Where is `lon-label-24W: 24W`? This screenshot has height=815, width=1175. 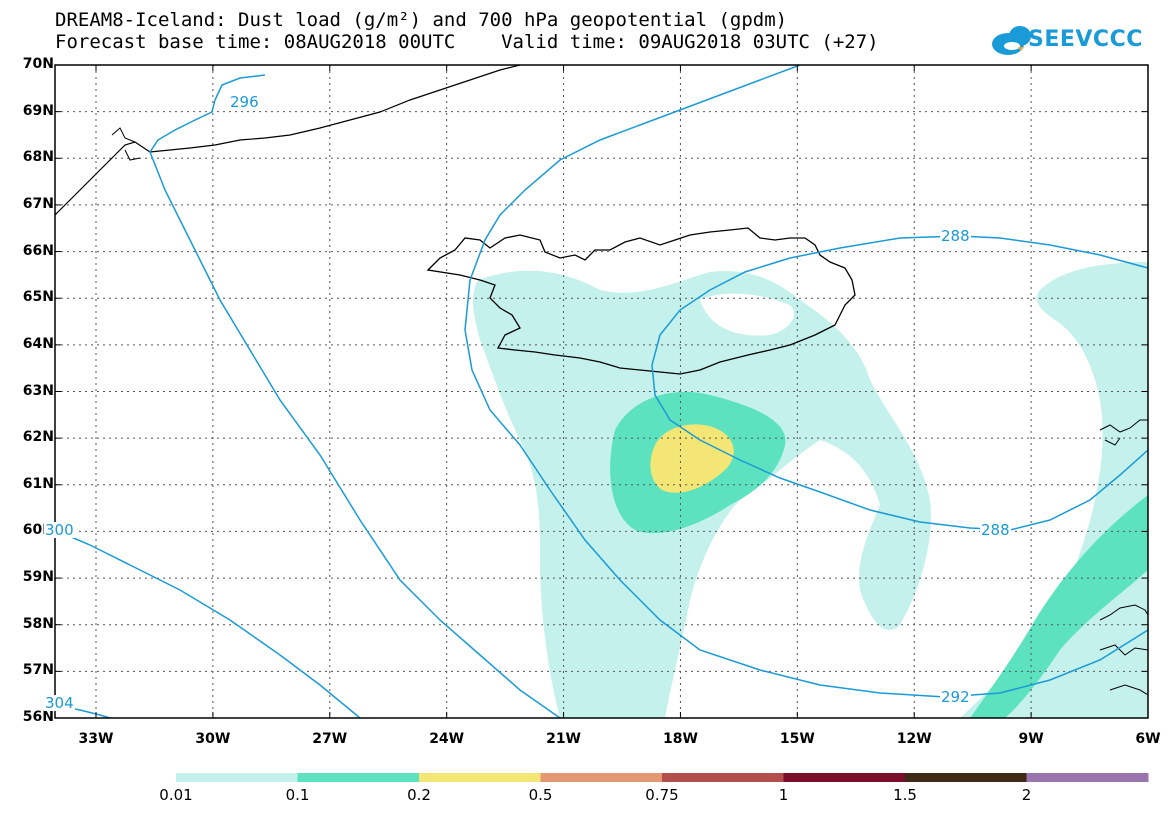 lon-label-24W: 24W is located at coordinates (447, 739).